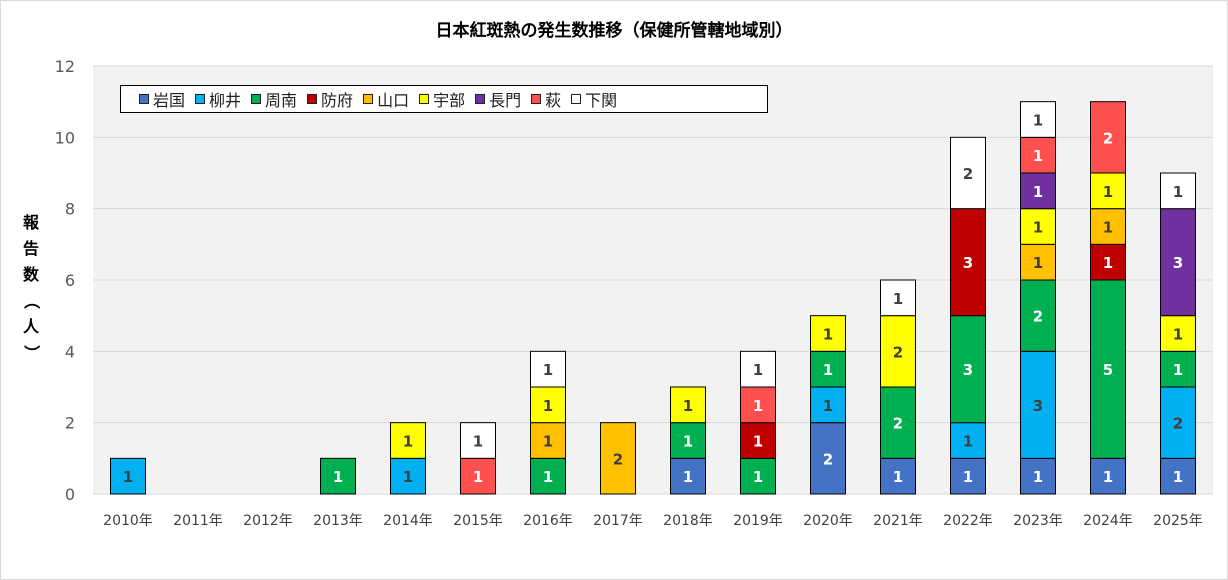 The height and width of the screenshot is (580, 1228). Describe the element at coordinates (1038, 406) in the screenshot. I see `data-label: 3` at that location.